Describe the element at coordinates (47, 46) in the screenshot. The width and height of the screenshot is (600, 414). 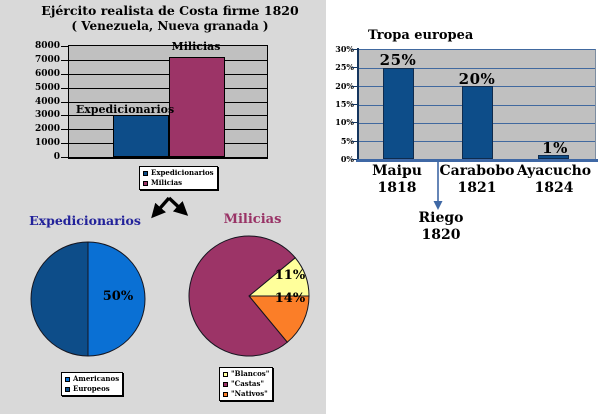
I see `y-axis-tick-label: 8000` at that location.